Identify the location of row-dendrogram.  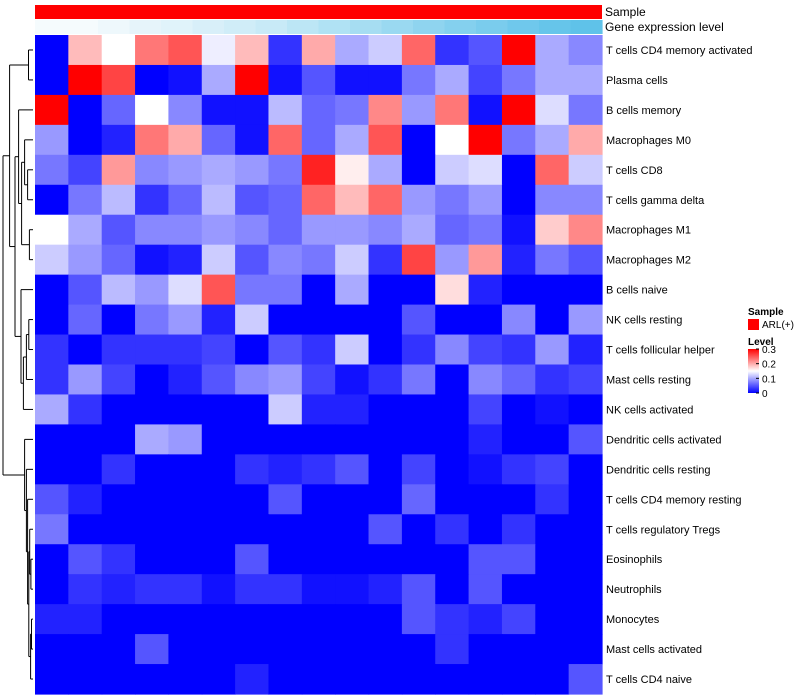
(17, 364).